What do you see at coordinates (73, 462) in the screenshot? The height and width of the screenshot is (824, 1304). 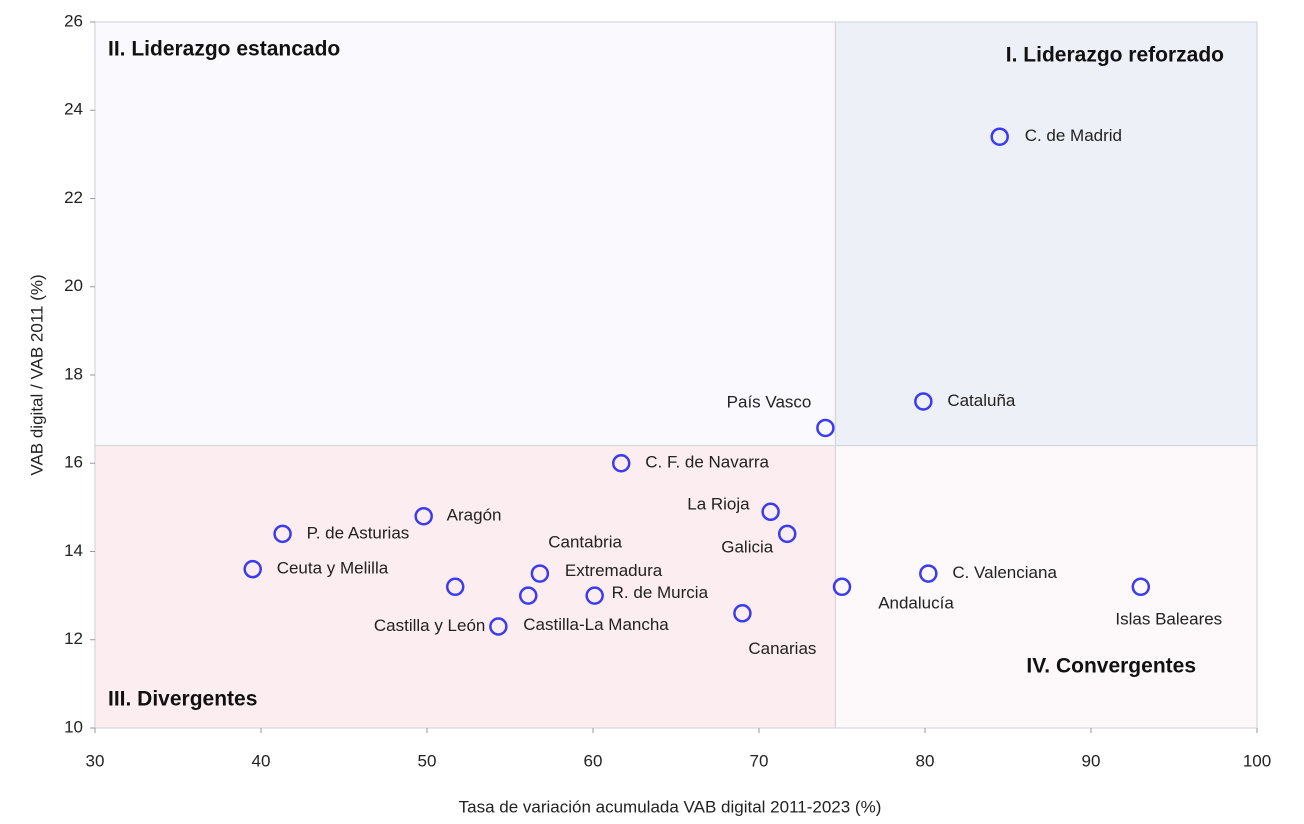 I see `y-tick-label: 16` at bounding box center [73, 462].